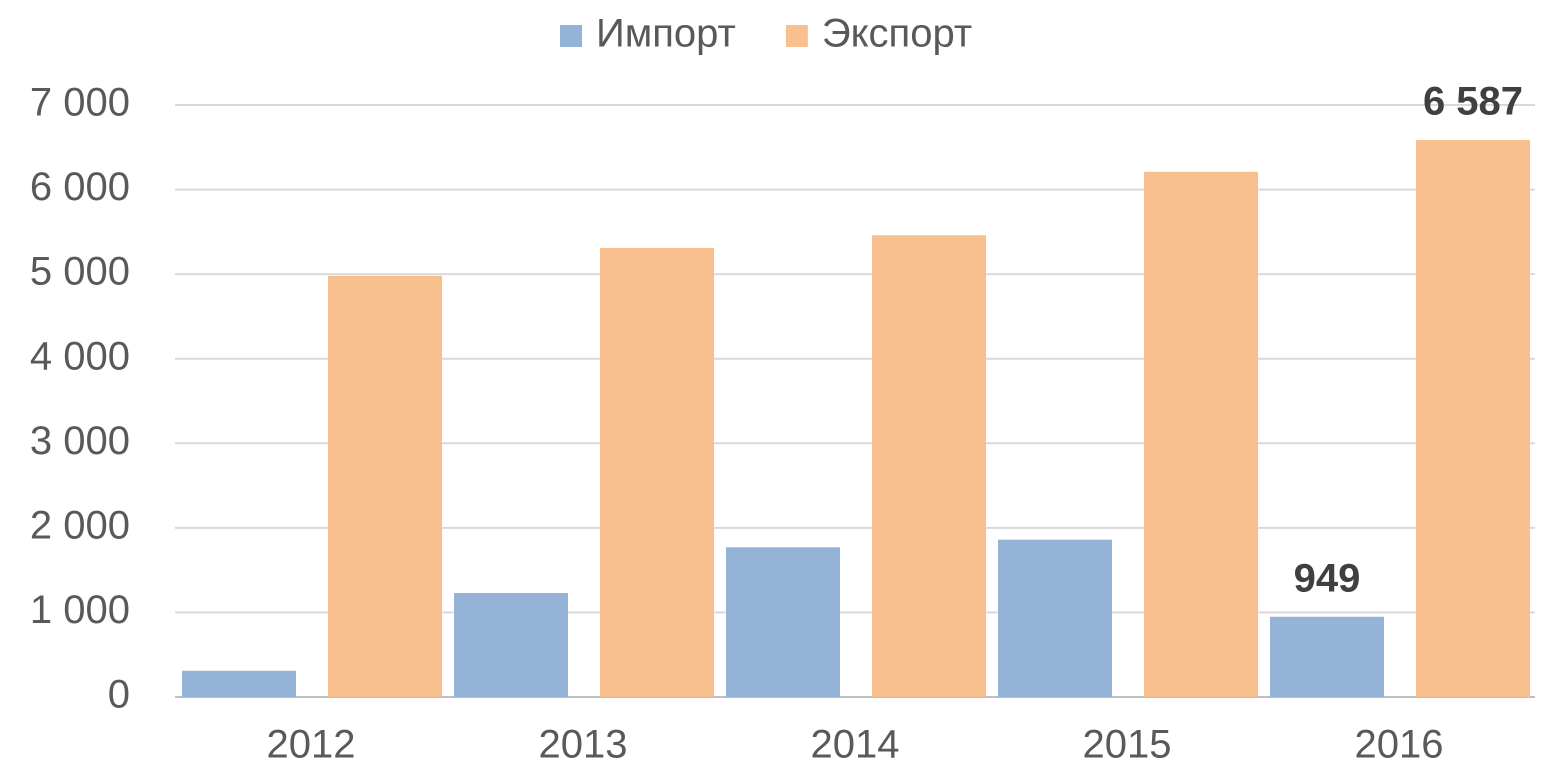  What do you see at coordinates (80, 356) in the screenshot?
I see `y-tick-label: 4 000` at bounding box center [80, 356].